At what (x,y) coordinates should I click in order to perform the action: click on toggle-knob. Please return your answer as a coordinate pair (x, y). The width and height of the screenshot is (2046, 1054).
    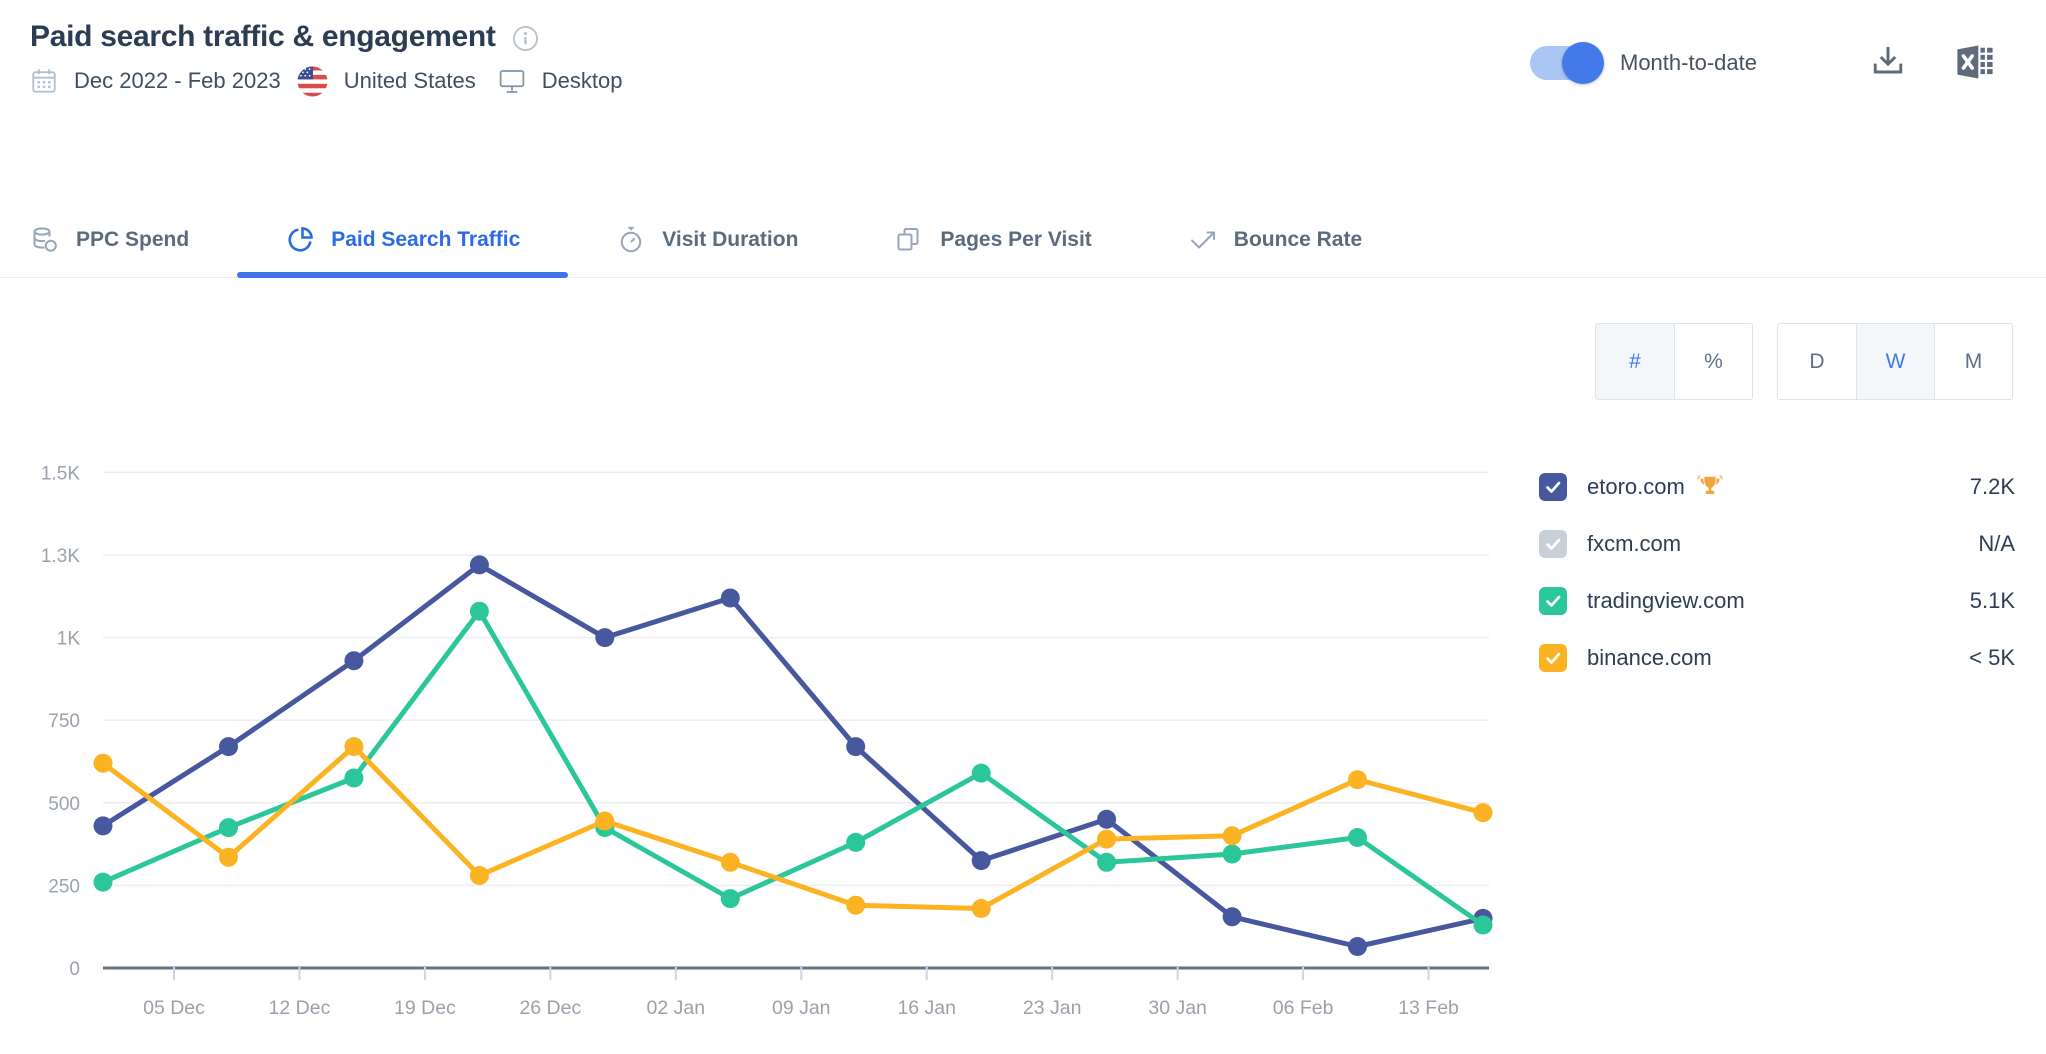
    Looking at the image, I should click on (1583, 63).